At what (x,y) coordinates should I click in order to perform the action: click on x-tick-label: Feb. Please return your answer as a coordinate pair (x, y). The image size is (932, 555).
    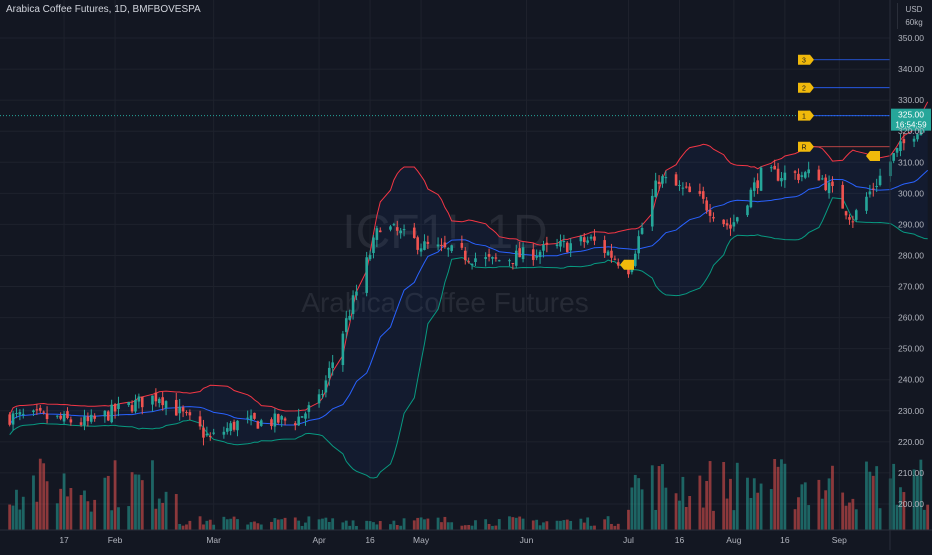
    Looking at the image, I should click on (115, 540).